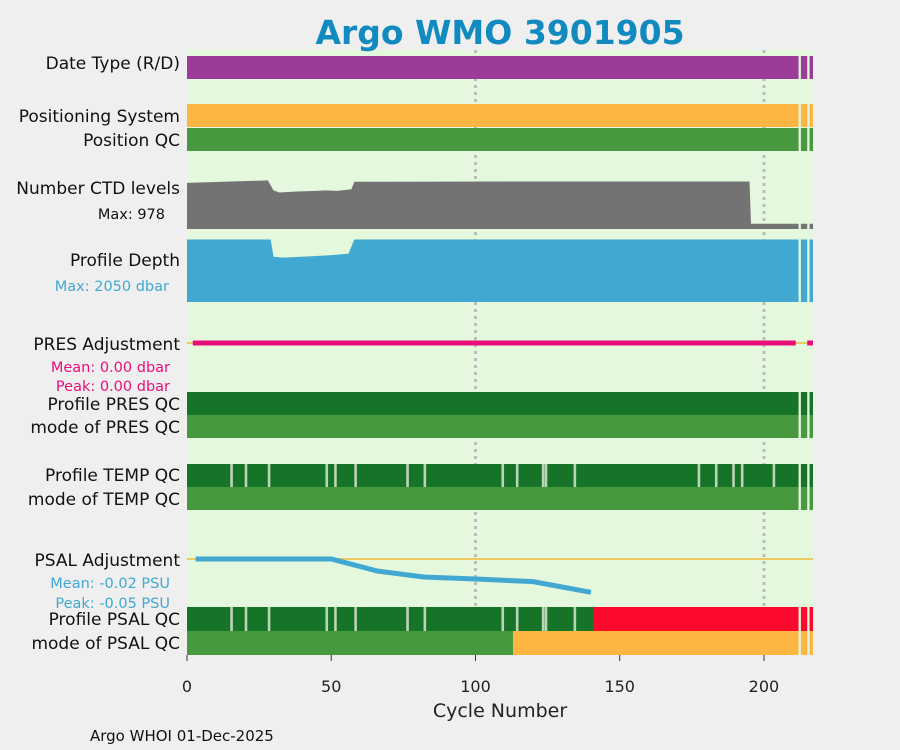 Image resolution: width=900 pixels, height=750 pixels. What do you see at coordinates (499, 32) in the screenshot?
I see `chart-title: Argo WMO 3901905` at bounding box center [499, 32].